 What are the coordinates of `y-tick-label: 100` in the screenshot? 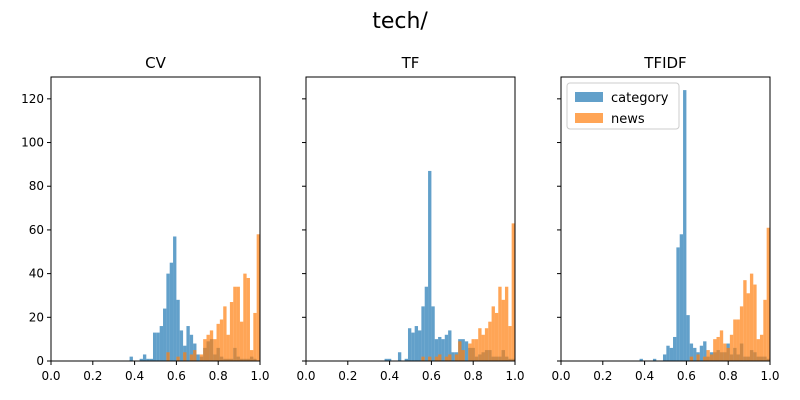 It's located at (32, 143).